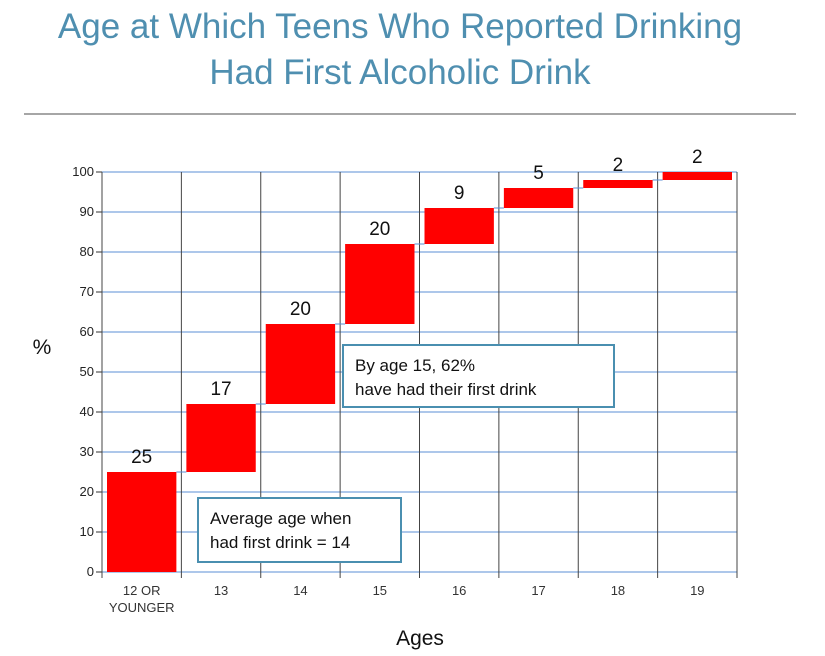 This screenshot has width=825, height=656. What do you see at coordinates (538, 590) in the screenshot?
I see `x-tick-label: 17` at bounding box center [538, 590].